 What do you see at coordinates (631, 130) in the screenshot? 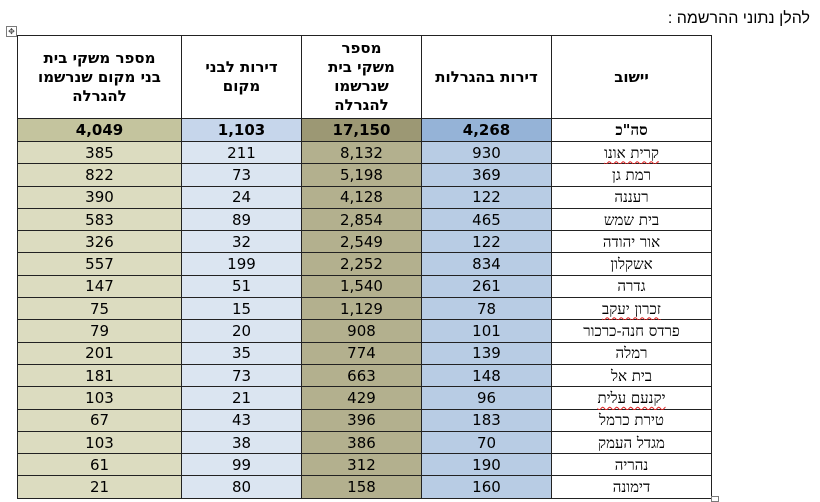
I see `total-settlement: סה"כ` at bounding box center [631, 130].